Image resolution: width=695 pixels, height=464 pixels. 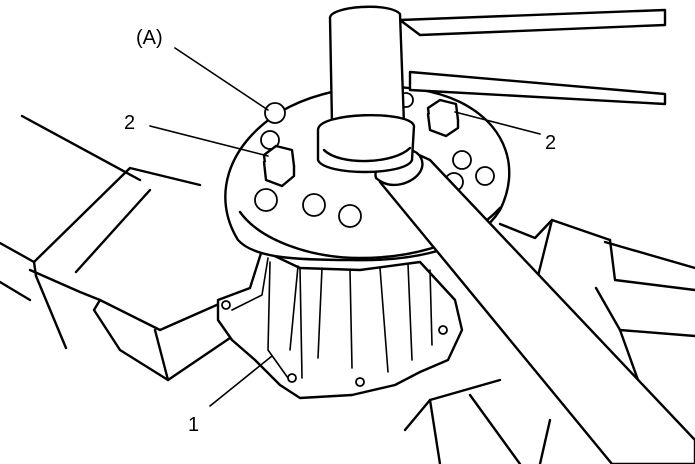 What do you see at coordinates (550, 143) in the screenshot?
I see `callout-bolt-right: 2` at bounding box center [550, 143].